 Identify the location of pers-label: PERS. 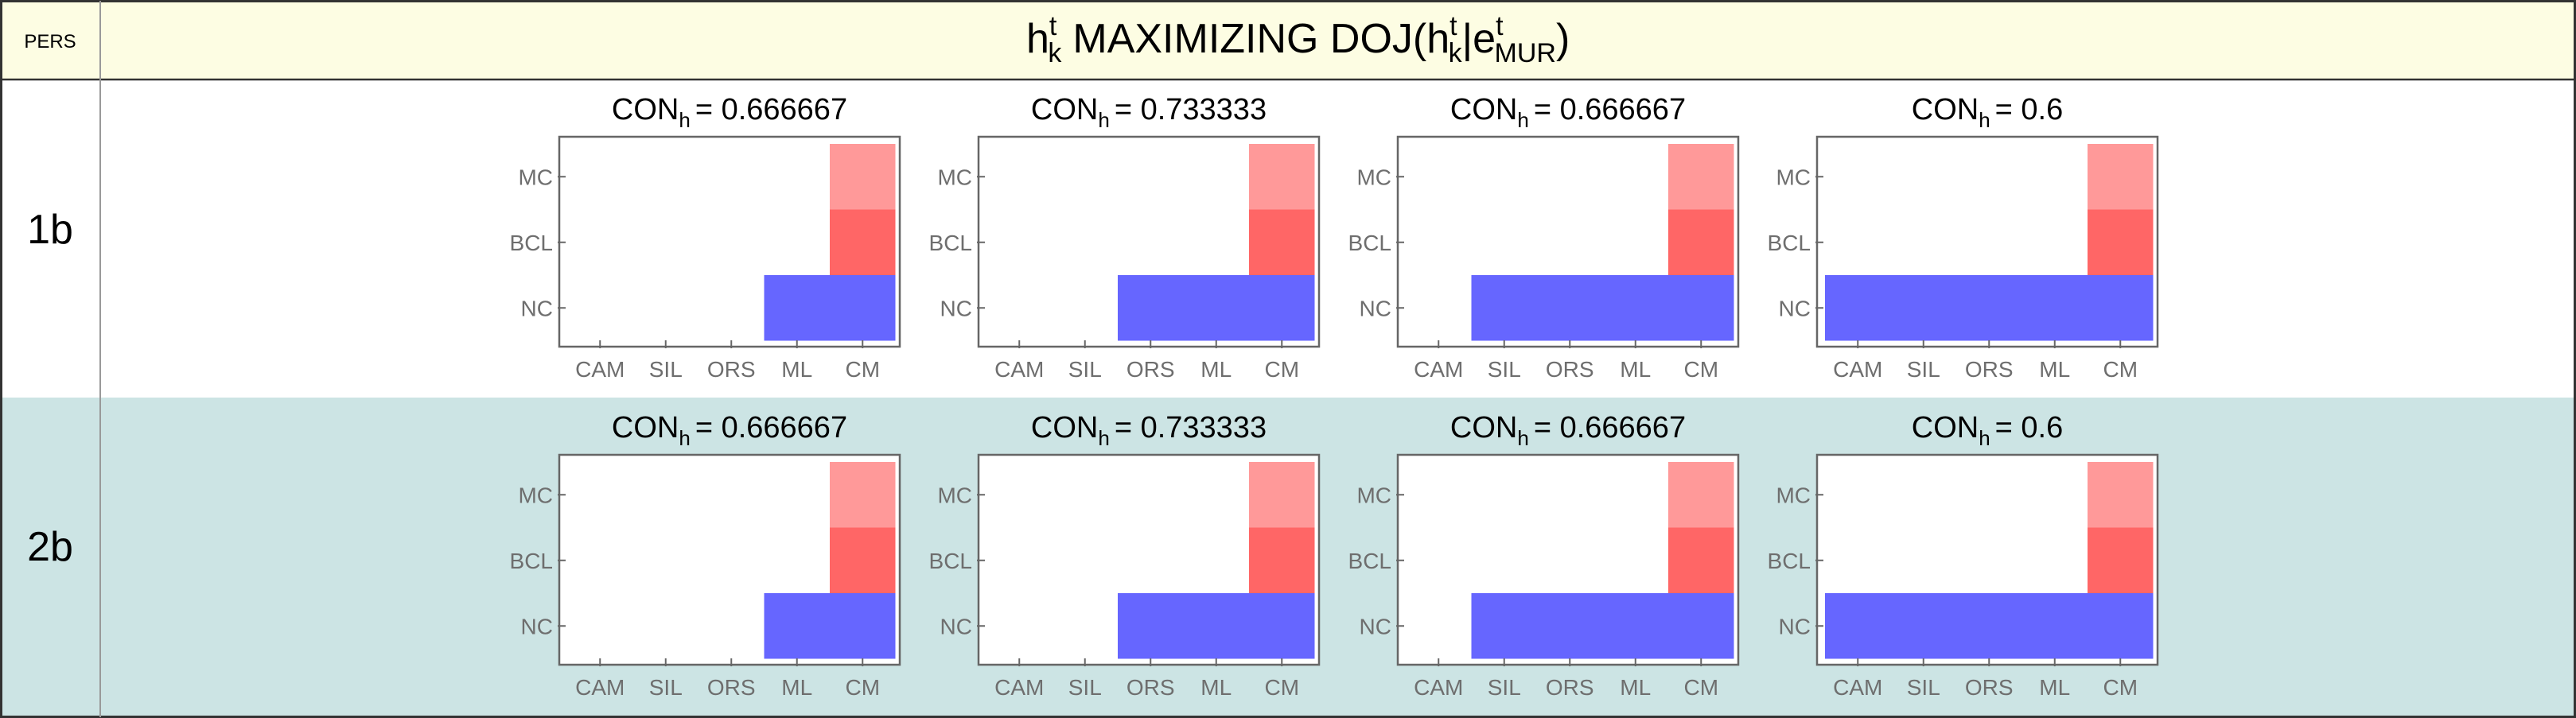
(50, 41).